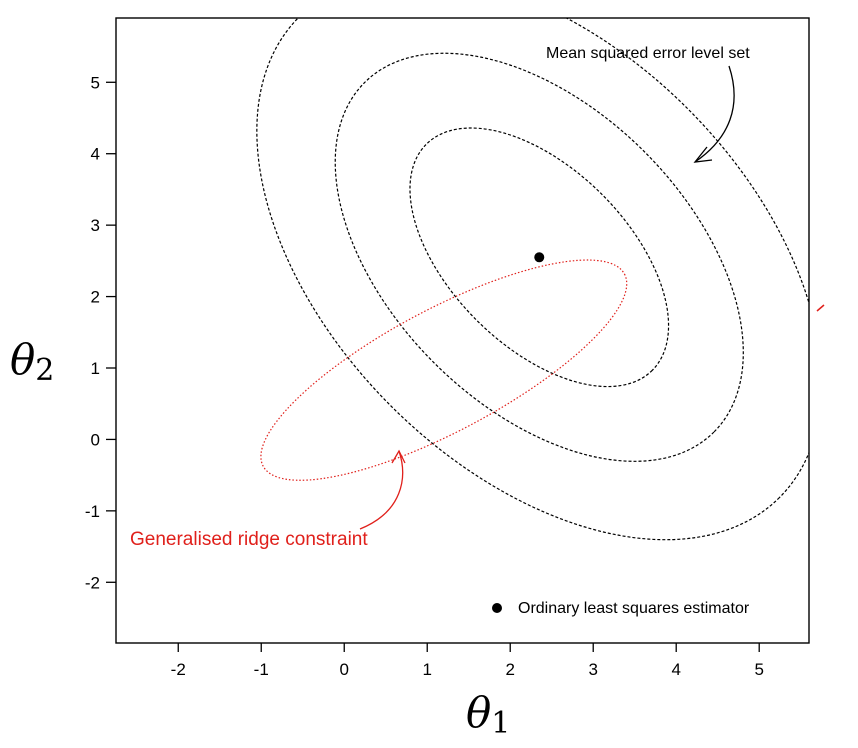 The height and width of the screenshot is (748, 858). I want to click on ridge-arrowhead, so click(398, 456).